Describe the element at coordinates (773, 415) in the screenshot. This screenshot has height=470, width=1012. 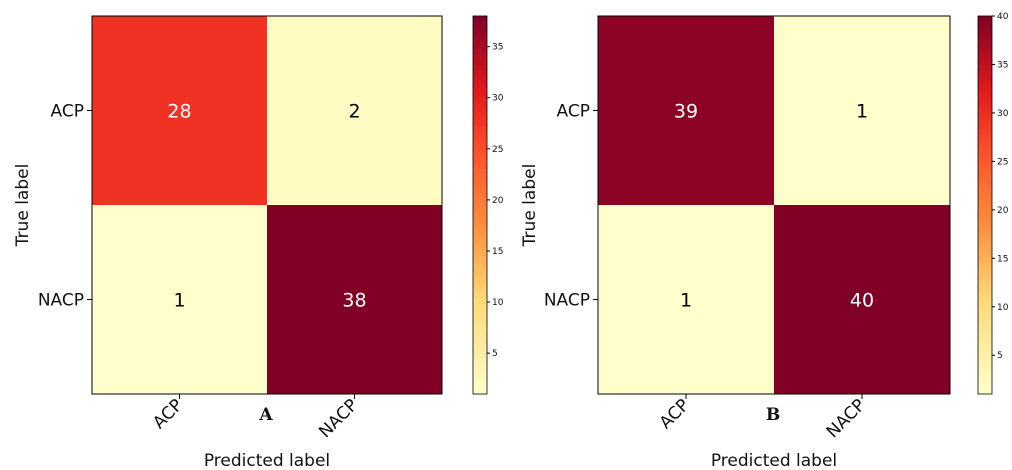
I see `panel-letter: B` at that location.